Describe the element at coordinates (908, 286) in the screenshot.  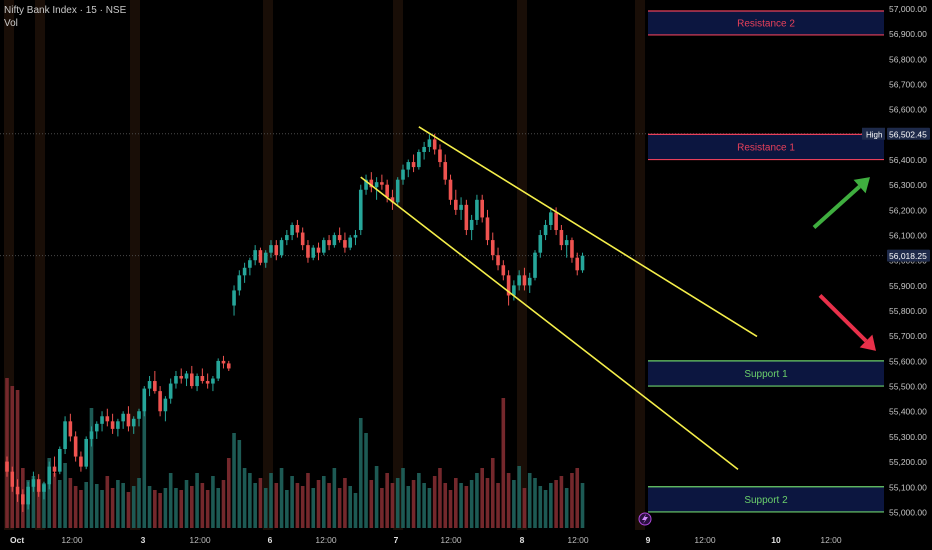
I see `y-tick-label: 55,900.00` at that location.